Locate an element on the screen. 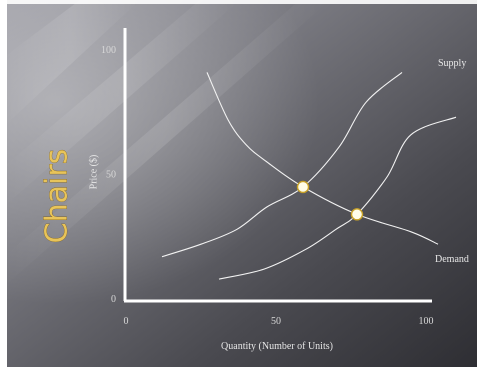 Image resolution: width=477 pixels, height=367 pixels. x-axis-title: Quantity (Number of Units) is located at coordinates (277, 346).